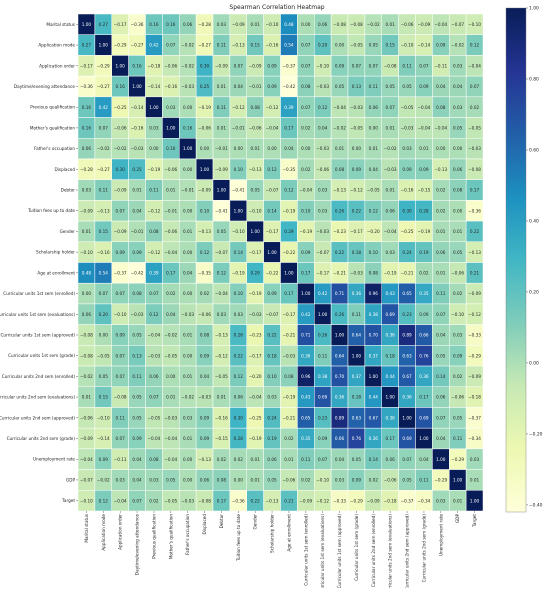 The width and height of the screenshot is (550, 592). Describe the element at coordinates (137, 272) in the screenshot. I see `cell-value-label: −0.42` at that location.